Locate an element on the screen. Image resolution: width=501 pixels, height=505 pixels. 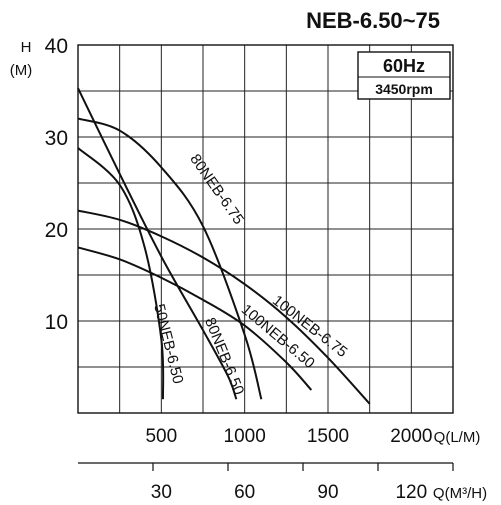
speed-label: 3450rpm is located at coordinates (404, 89).